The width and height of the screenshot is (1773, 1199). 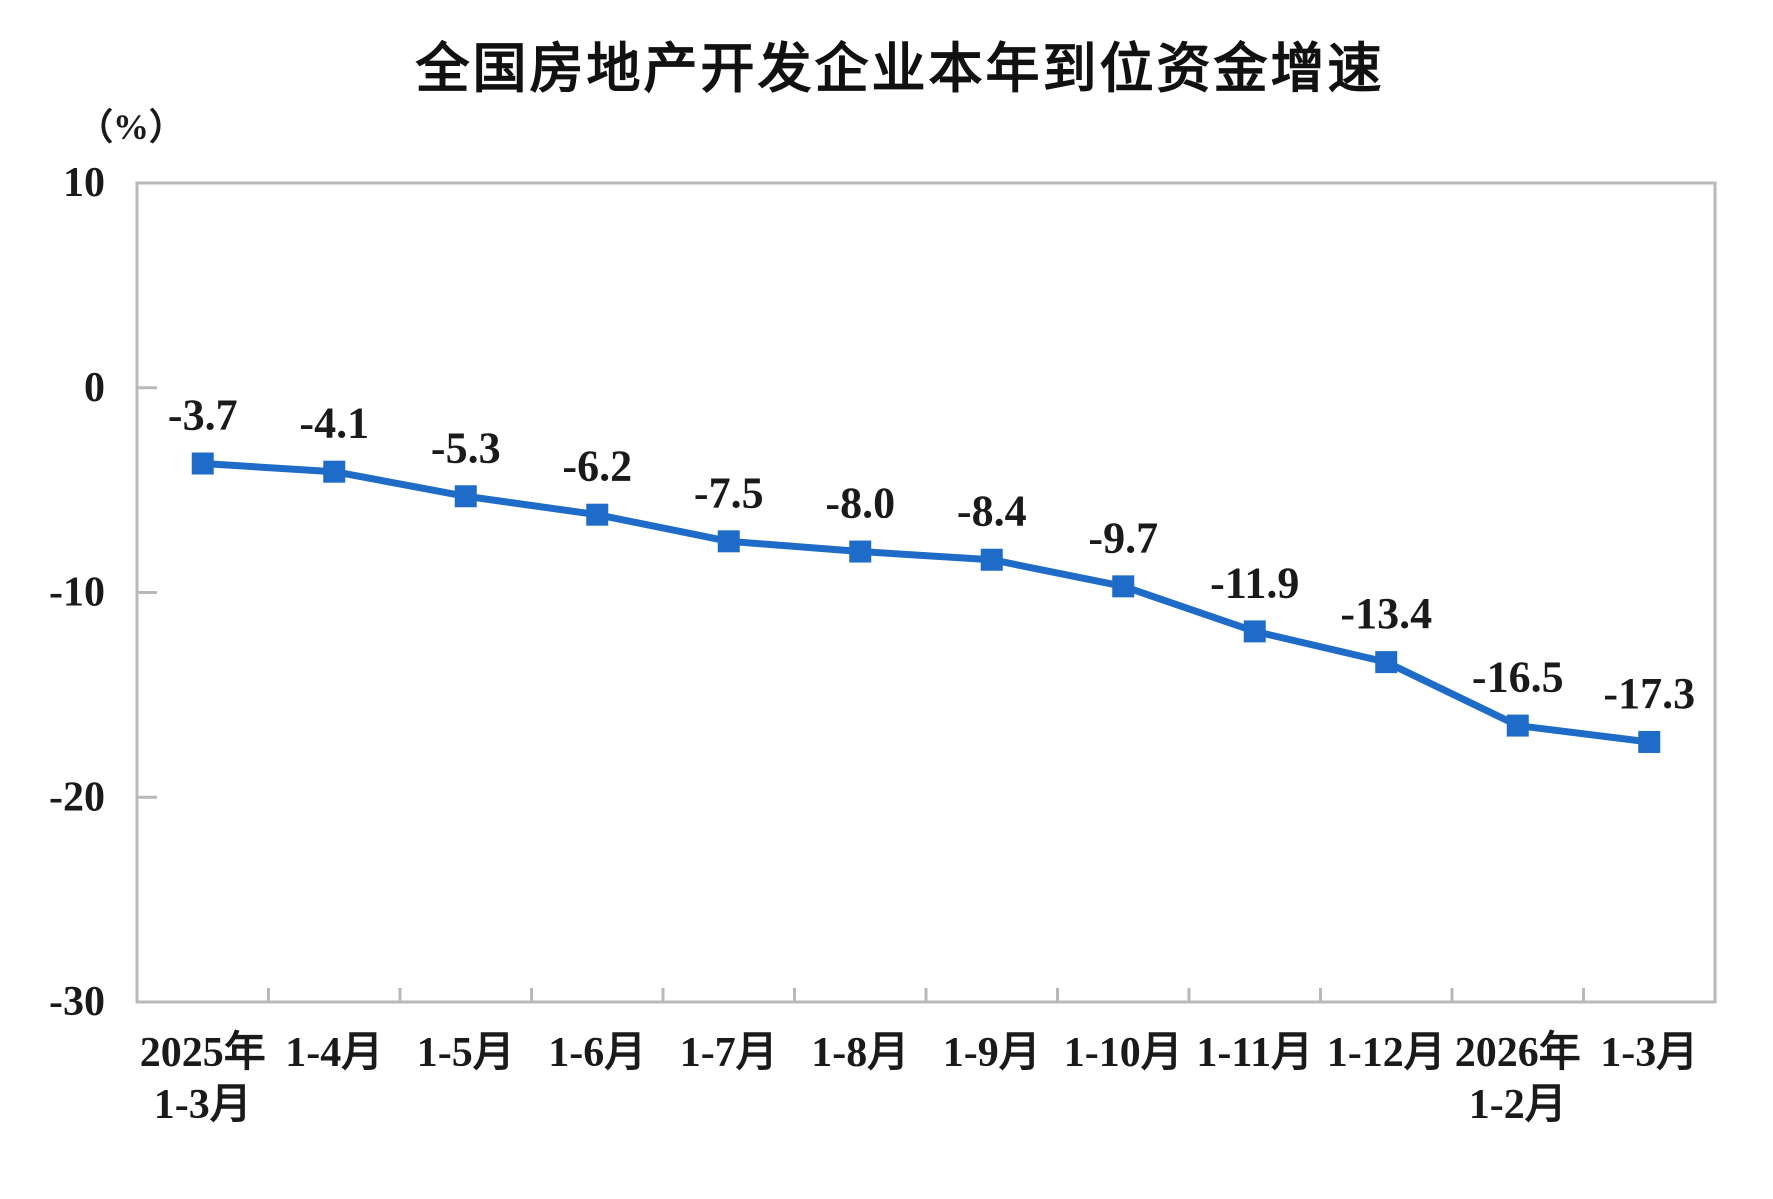 What do you see at coordinates (597, 466) in the screenshot?
I see `data-point-label: -6.2` at bounding box center [597, 466].